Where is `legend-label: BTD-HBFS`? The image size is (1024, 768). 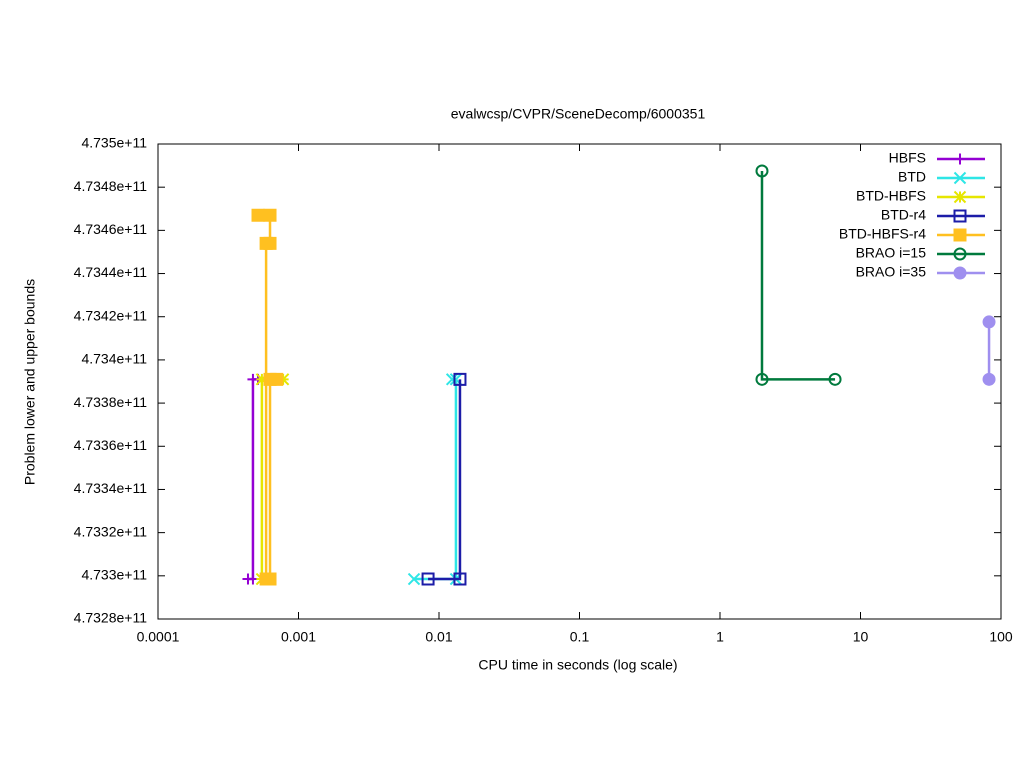 legend-label: BTD-HBFS is located at coordinates (891, 196).